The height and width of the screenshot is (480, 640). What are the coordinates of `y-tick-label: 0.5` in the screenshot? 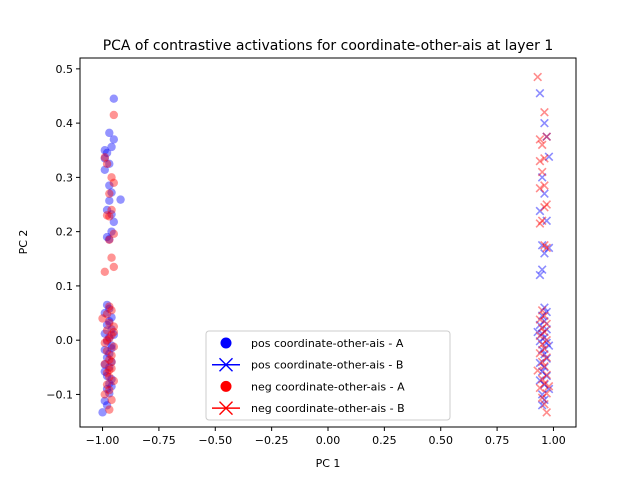 It's located at (65, 69).